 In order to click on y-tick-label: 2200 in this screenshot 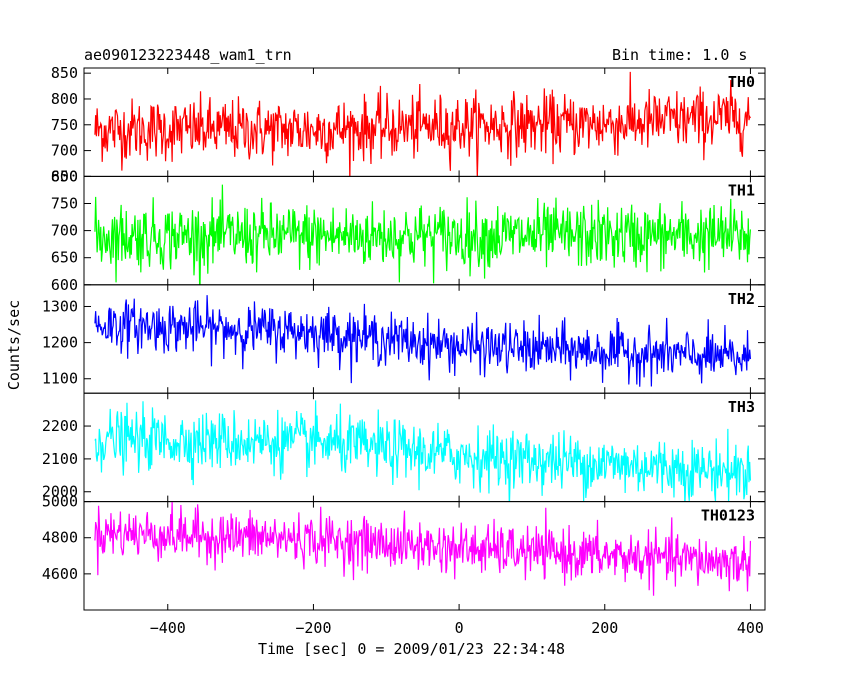, I will do `click(60, 426)`.